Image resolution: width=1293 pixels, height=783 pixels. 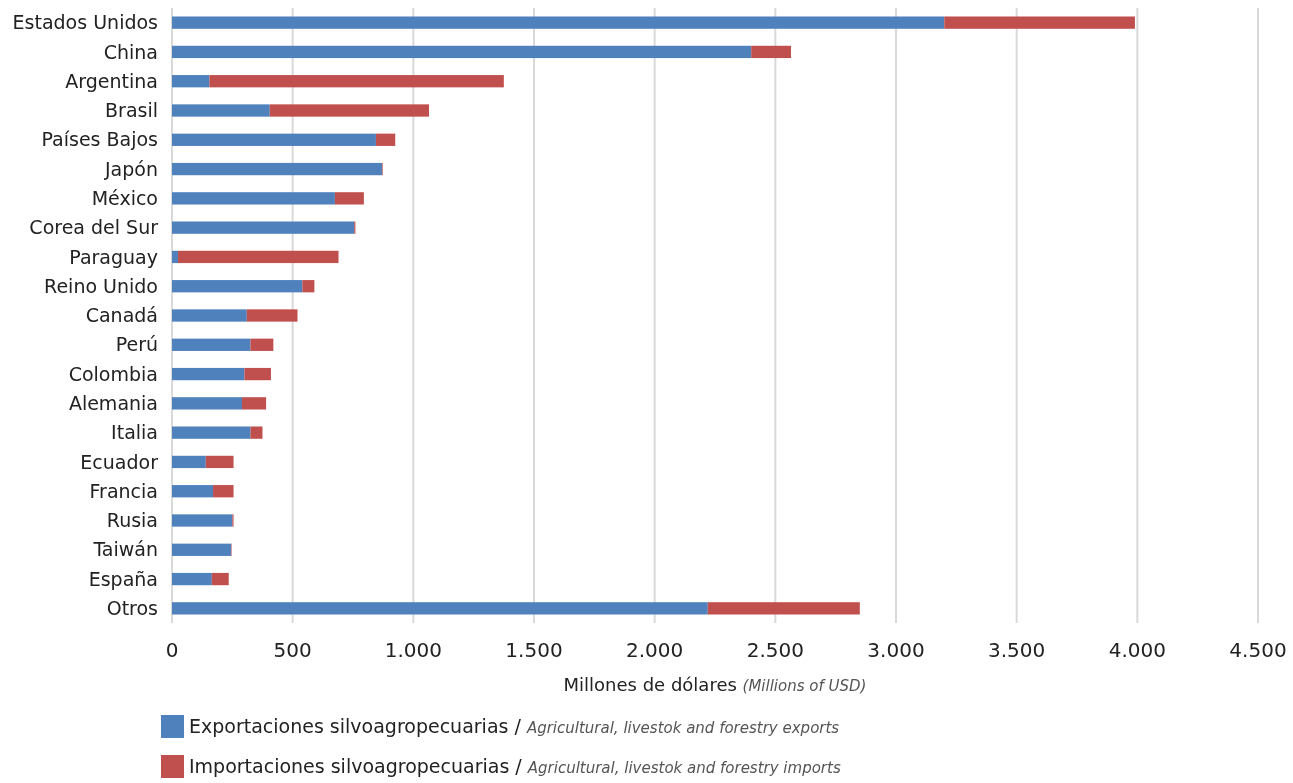 What do you see at coordinates (1017, 650) in the screenshot?
I see `x-tick-label: 3.500` at bounding box center [1017, 650].